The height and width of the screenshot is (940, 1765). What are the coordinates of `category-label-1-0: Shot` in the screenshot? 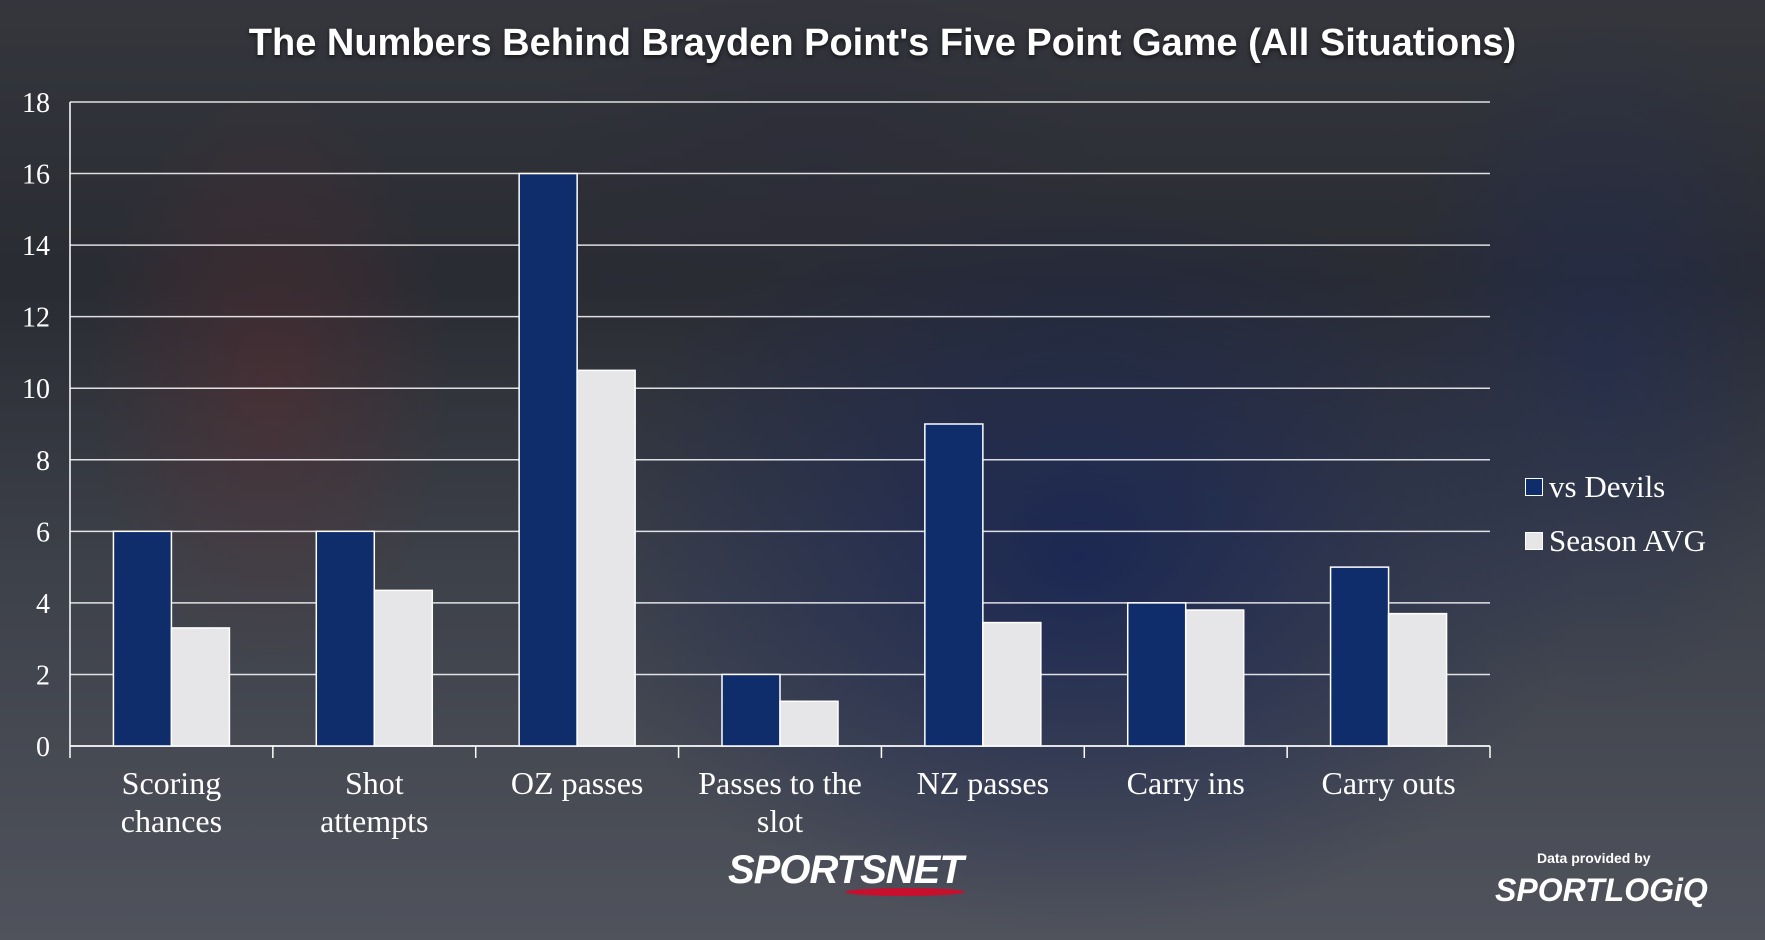 It's located at (374, 783).